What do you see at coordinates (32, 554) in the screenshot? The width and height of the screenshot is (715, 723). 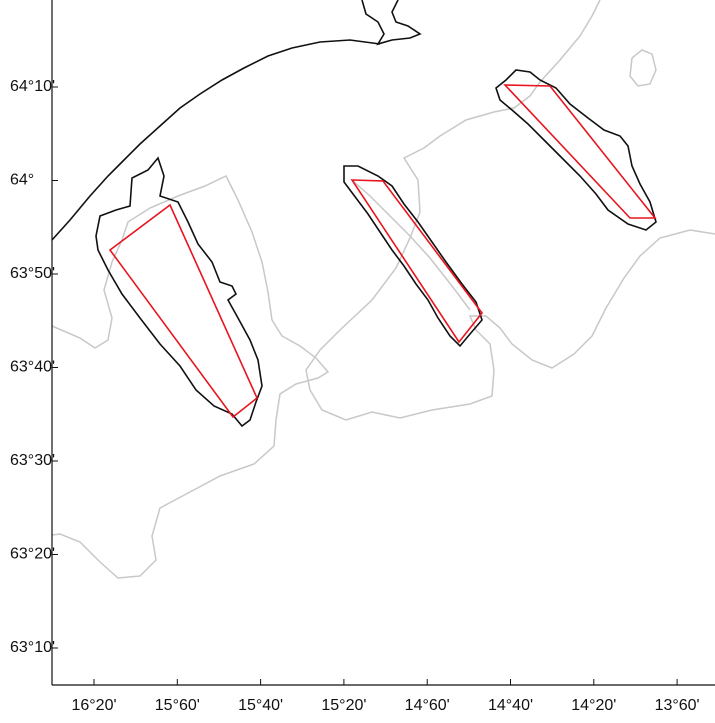 I see `y-tick-label: 63°20'` at bounding box center [32, 554].